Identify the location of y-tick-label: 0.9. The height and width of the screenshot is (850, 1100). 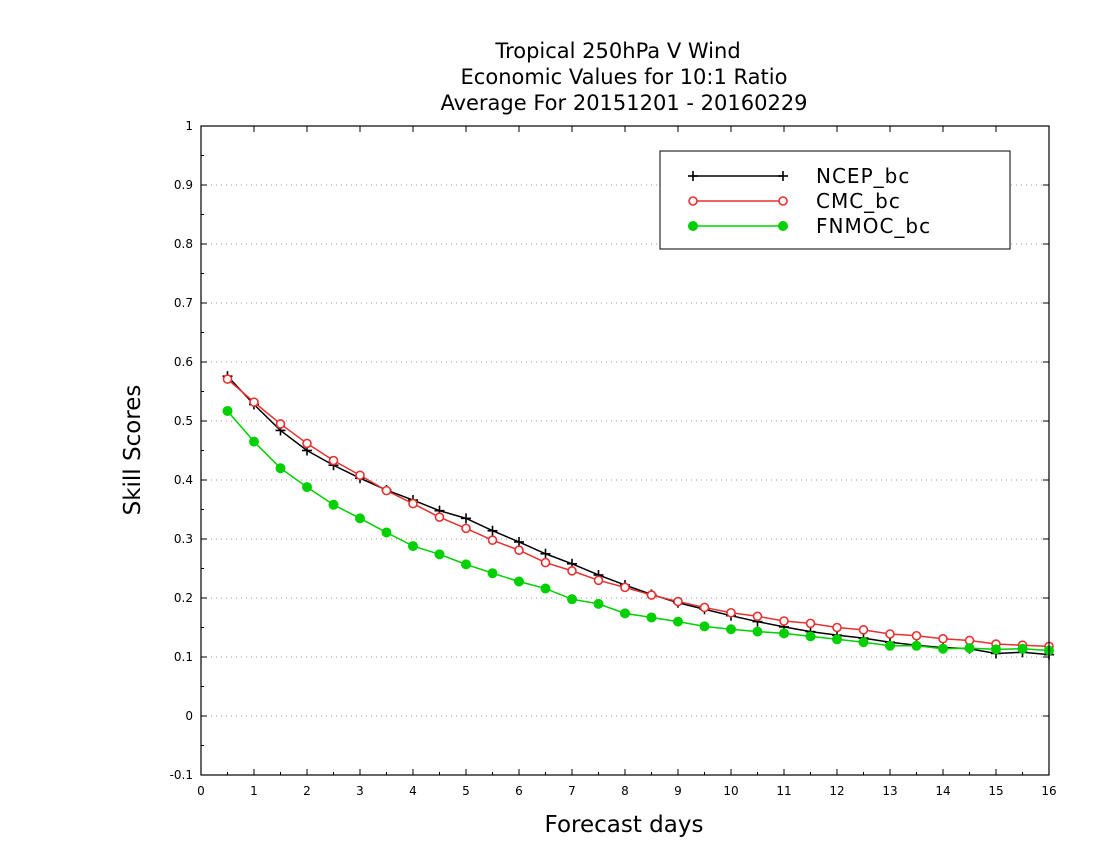
(183, 185).